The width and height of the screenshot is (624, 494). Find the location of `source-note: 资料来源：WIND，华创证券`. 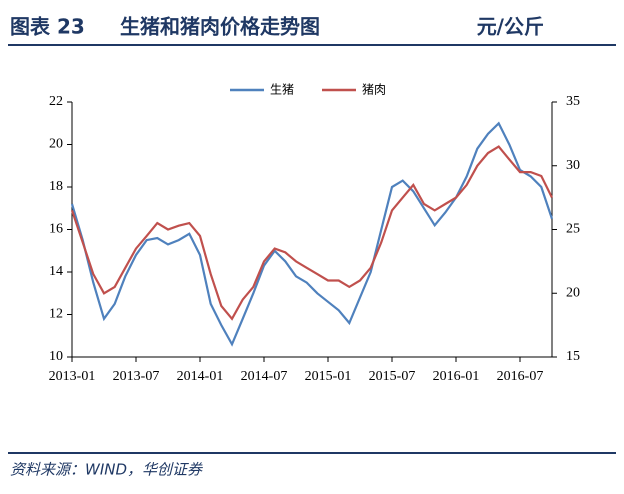

source-note: 资料来源：WIND，华创证券 is located at coordinates (106, 470).